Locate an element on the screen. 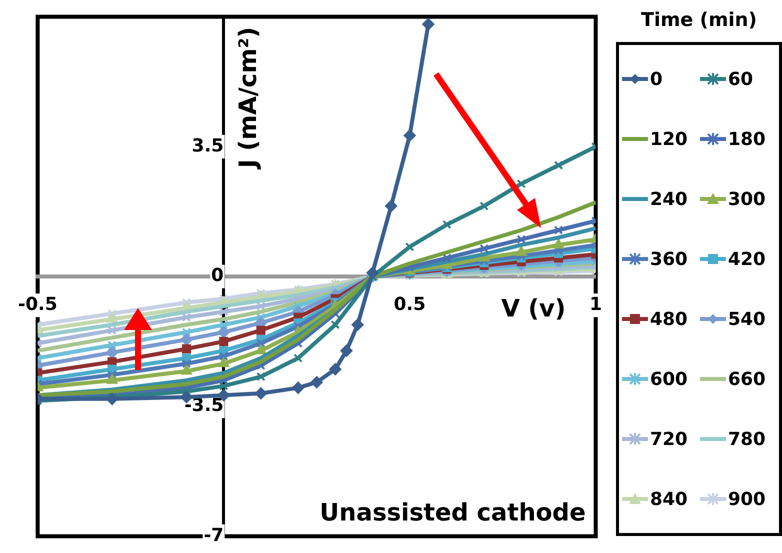 The width and height of the screenshot is (782, 553). x-axis-title: V (v) is located at coordinates (533, 308).